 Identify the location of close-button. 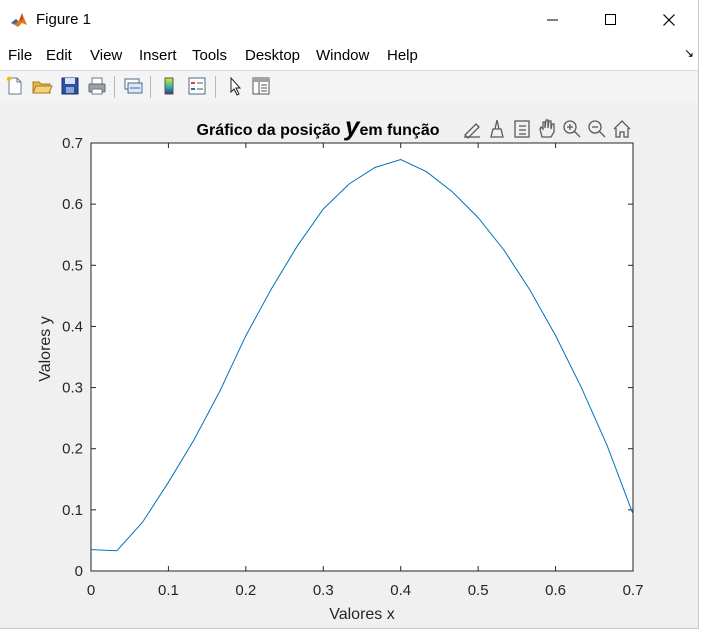
(669, 20).